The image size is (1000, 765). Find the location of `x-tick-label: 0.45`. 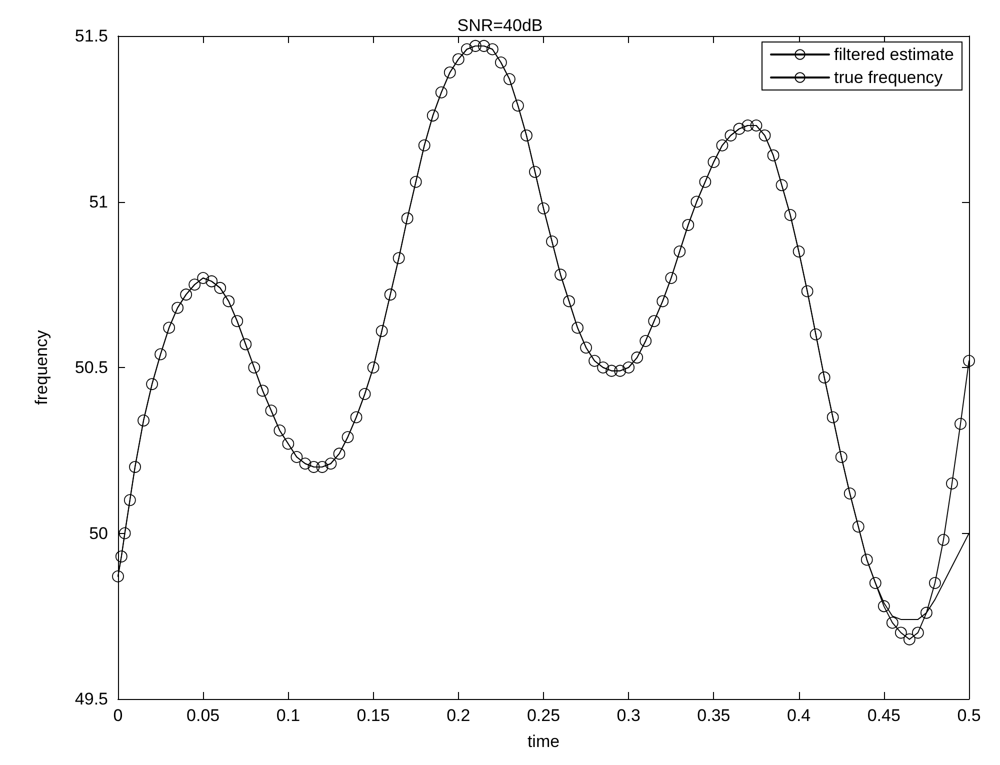

x-tick-label: 0.45 is located at coordinates (883, 715).